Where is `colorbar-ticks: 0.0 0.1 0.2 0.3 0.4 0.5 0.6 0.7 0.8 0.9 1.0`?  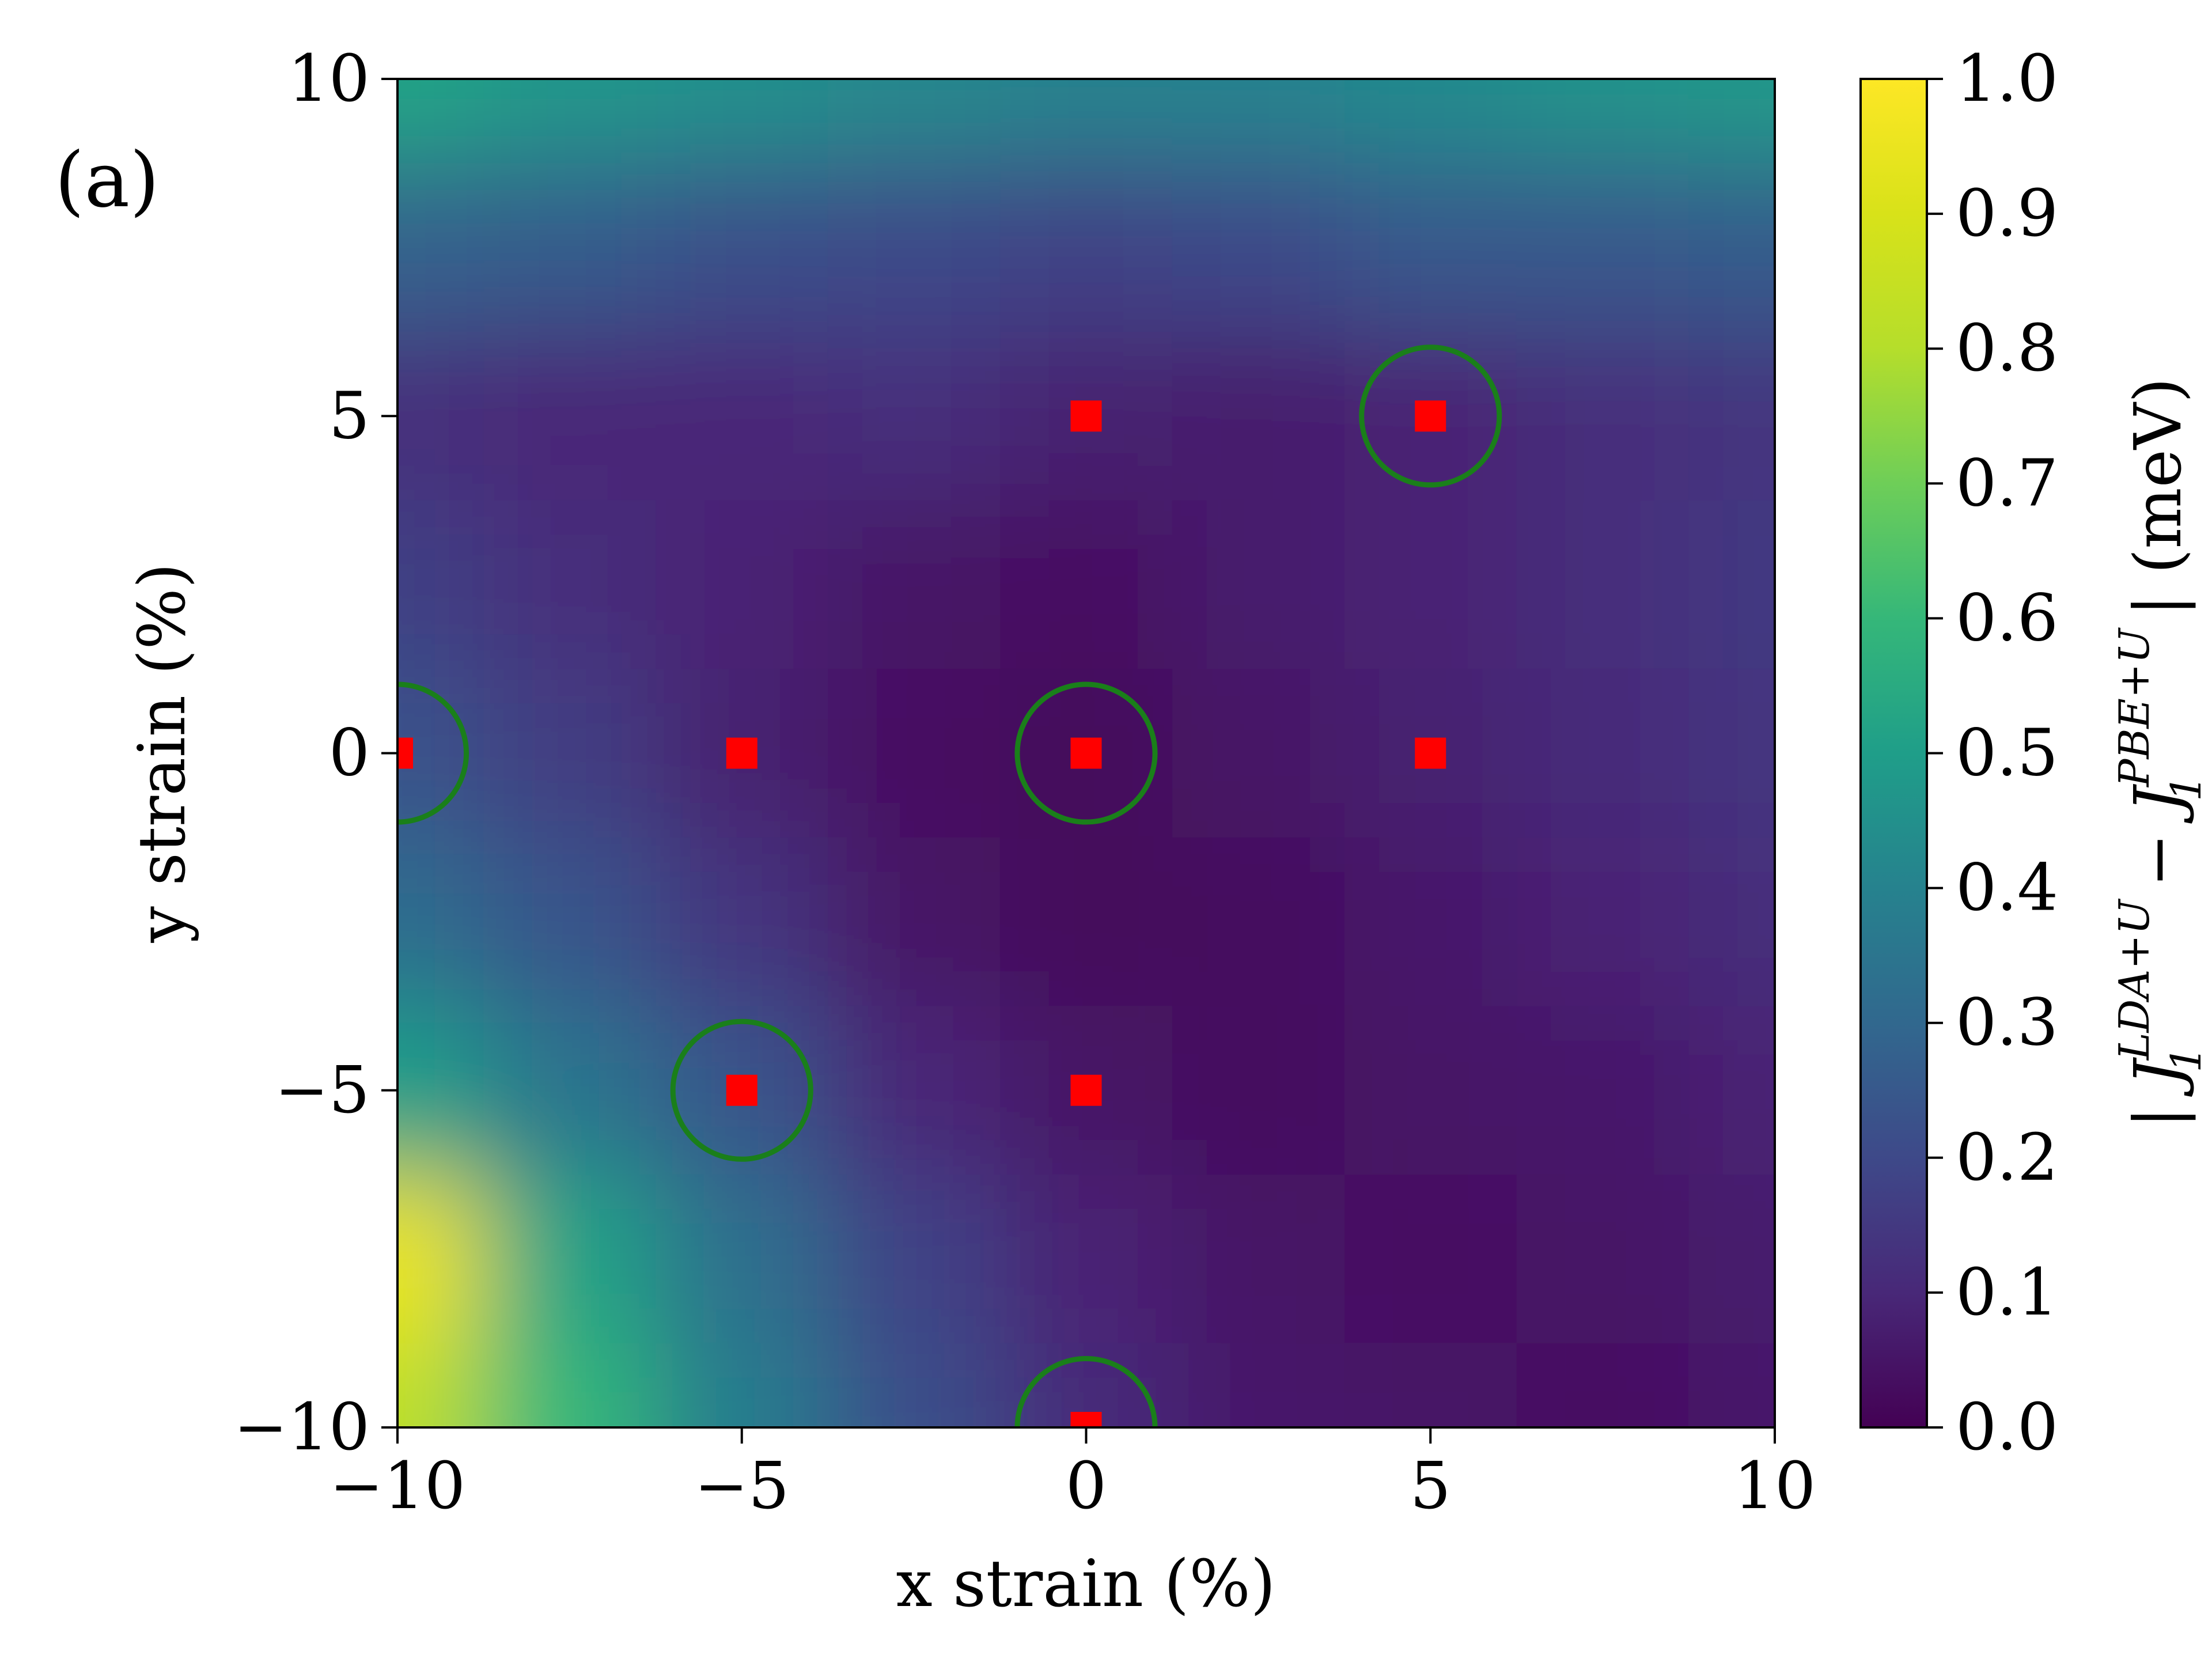 colorbar-ticks: 0.0 0.1 0.2 0.3 0.4 0.5 0.6 0.7 0.8 0.9 1.0 is located at coordinates (1992, 753).